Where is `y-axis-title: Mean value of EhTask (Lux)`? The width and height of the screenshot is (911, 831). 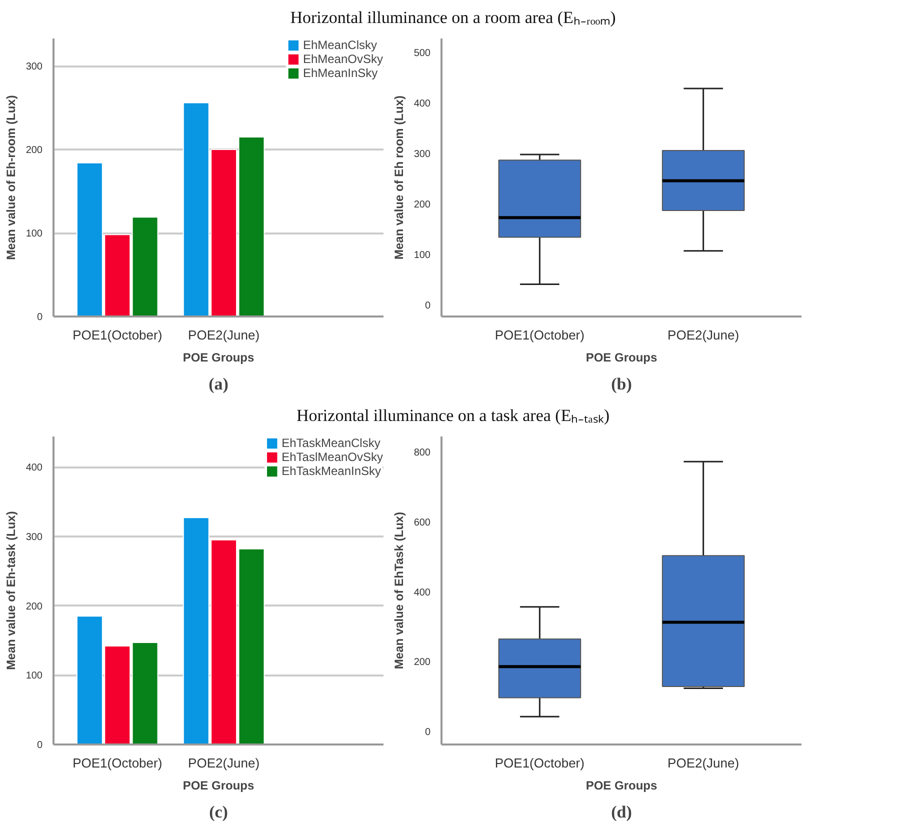
y-axis-title: Mean value of EhTask (Lux) is located at coordinates (399, 591).